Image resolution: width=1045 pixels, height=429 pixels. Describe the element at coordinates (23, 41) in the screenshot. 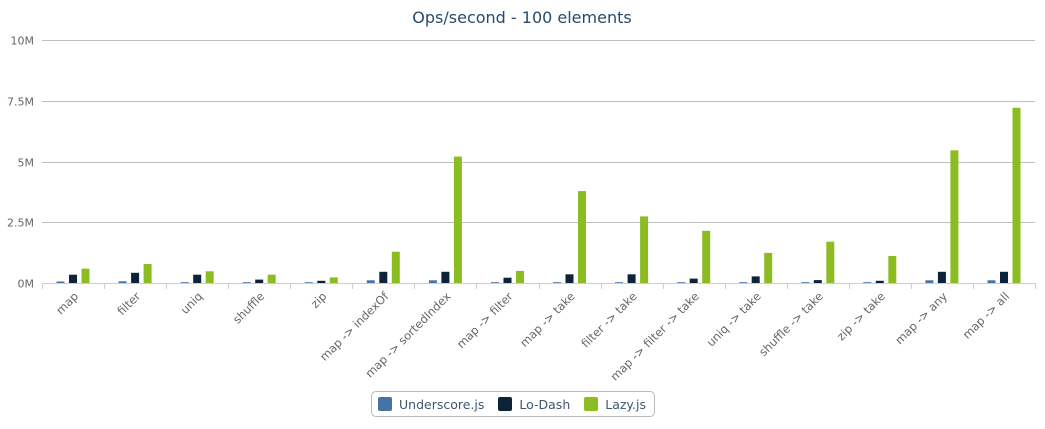

I see `y-tick-label: 10M` at that location.